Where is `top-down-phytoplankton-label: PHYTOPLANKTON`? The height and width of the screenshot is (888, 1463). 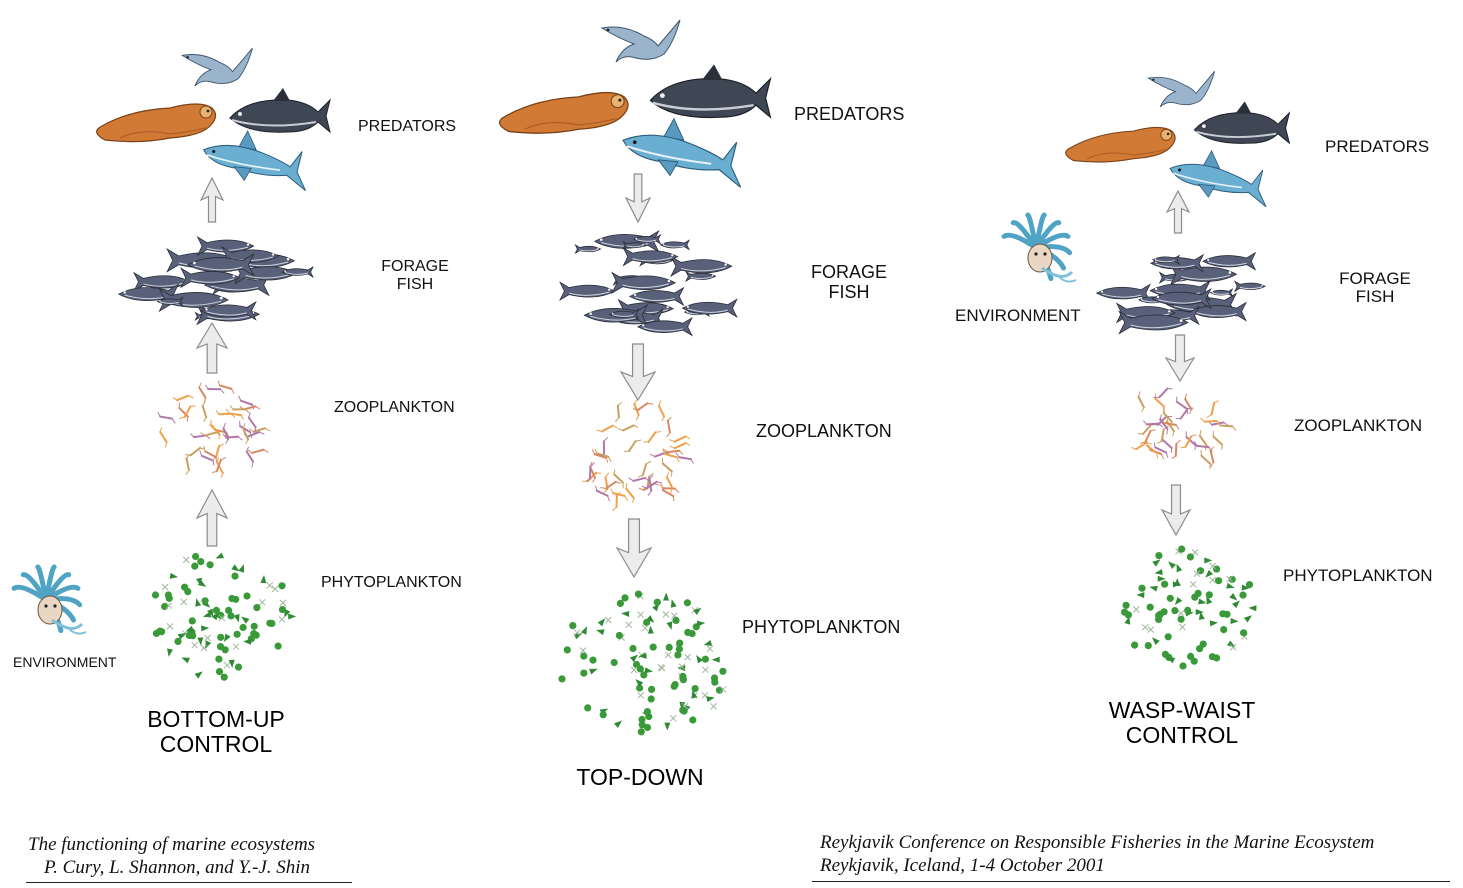
top-down-phytoplankton-label: PHYTOPLANKTON is located at coordinates (821, 627).